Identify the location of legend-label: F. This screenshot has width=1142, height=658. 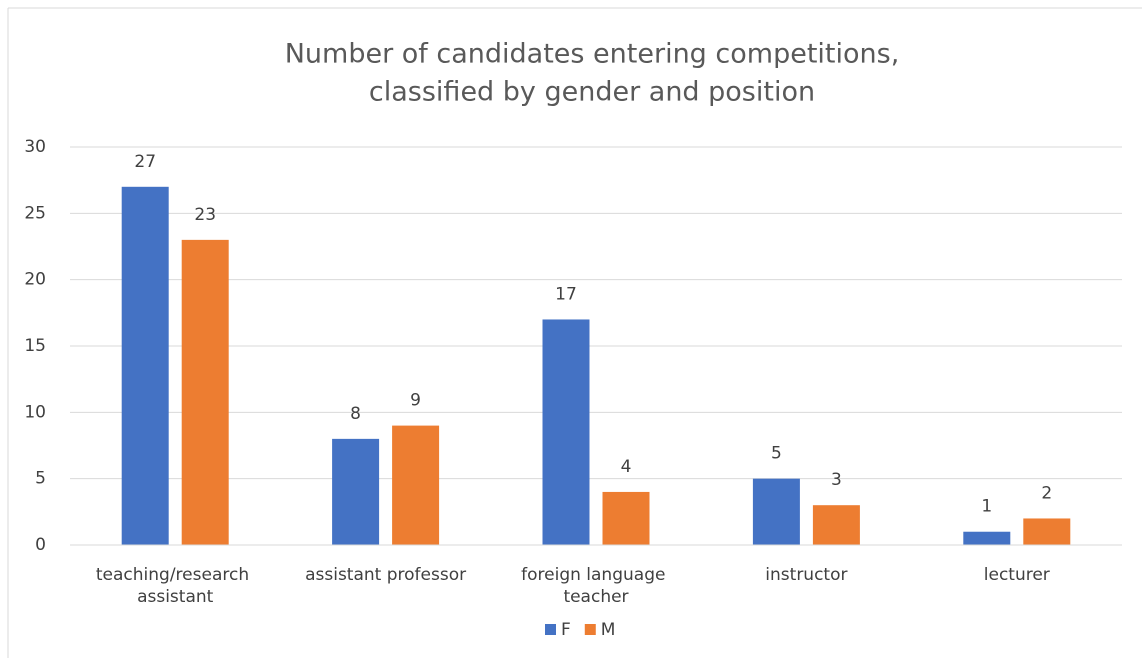
(566, 630).